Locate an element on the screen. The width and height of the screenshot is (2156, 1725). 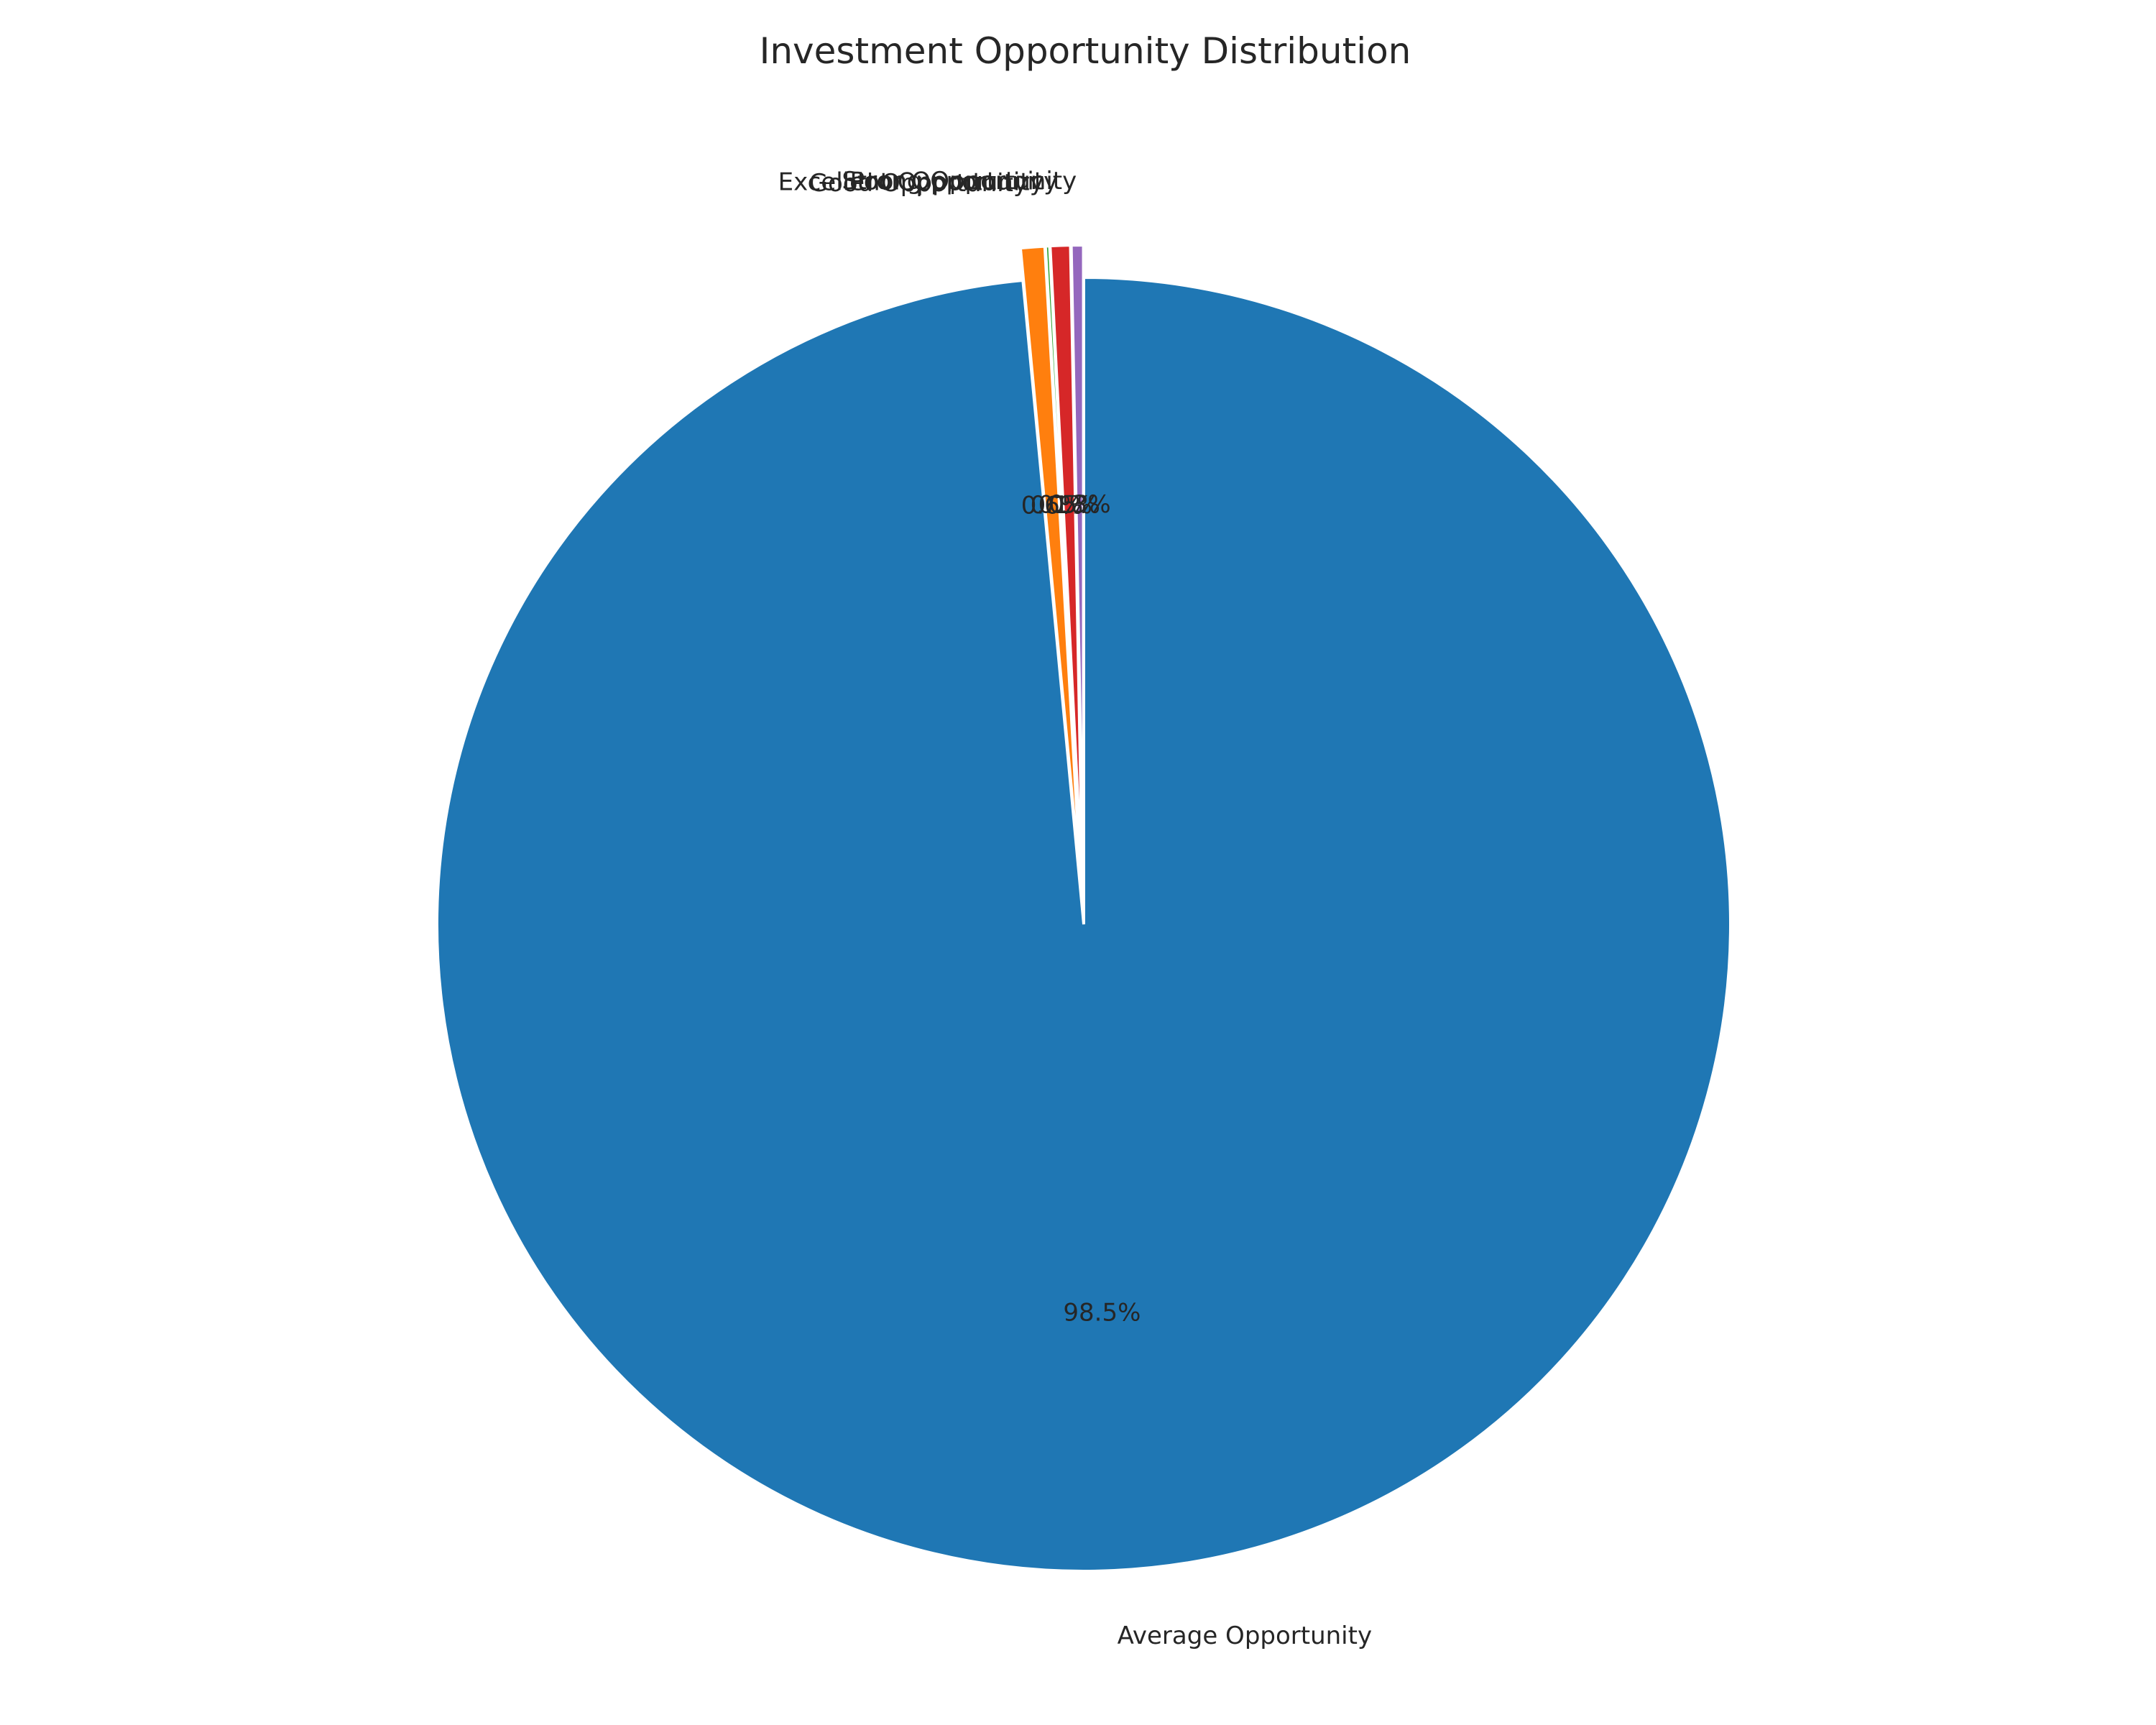
slice-percent-label: 0.6% is located at coordinates (1052, 506).